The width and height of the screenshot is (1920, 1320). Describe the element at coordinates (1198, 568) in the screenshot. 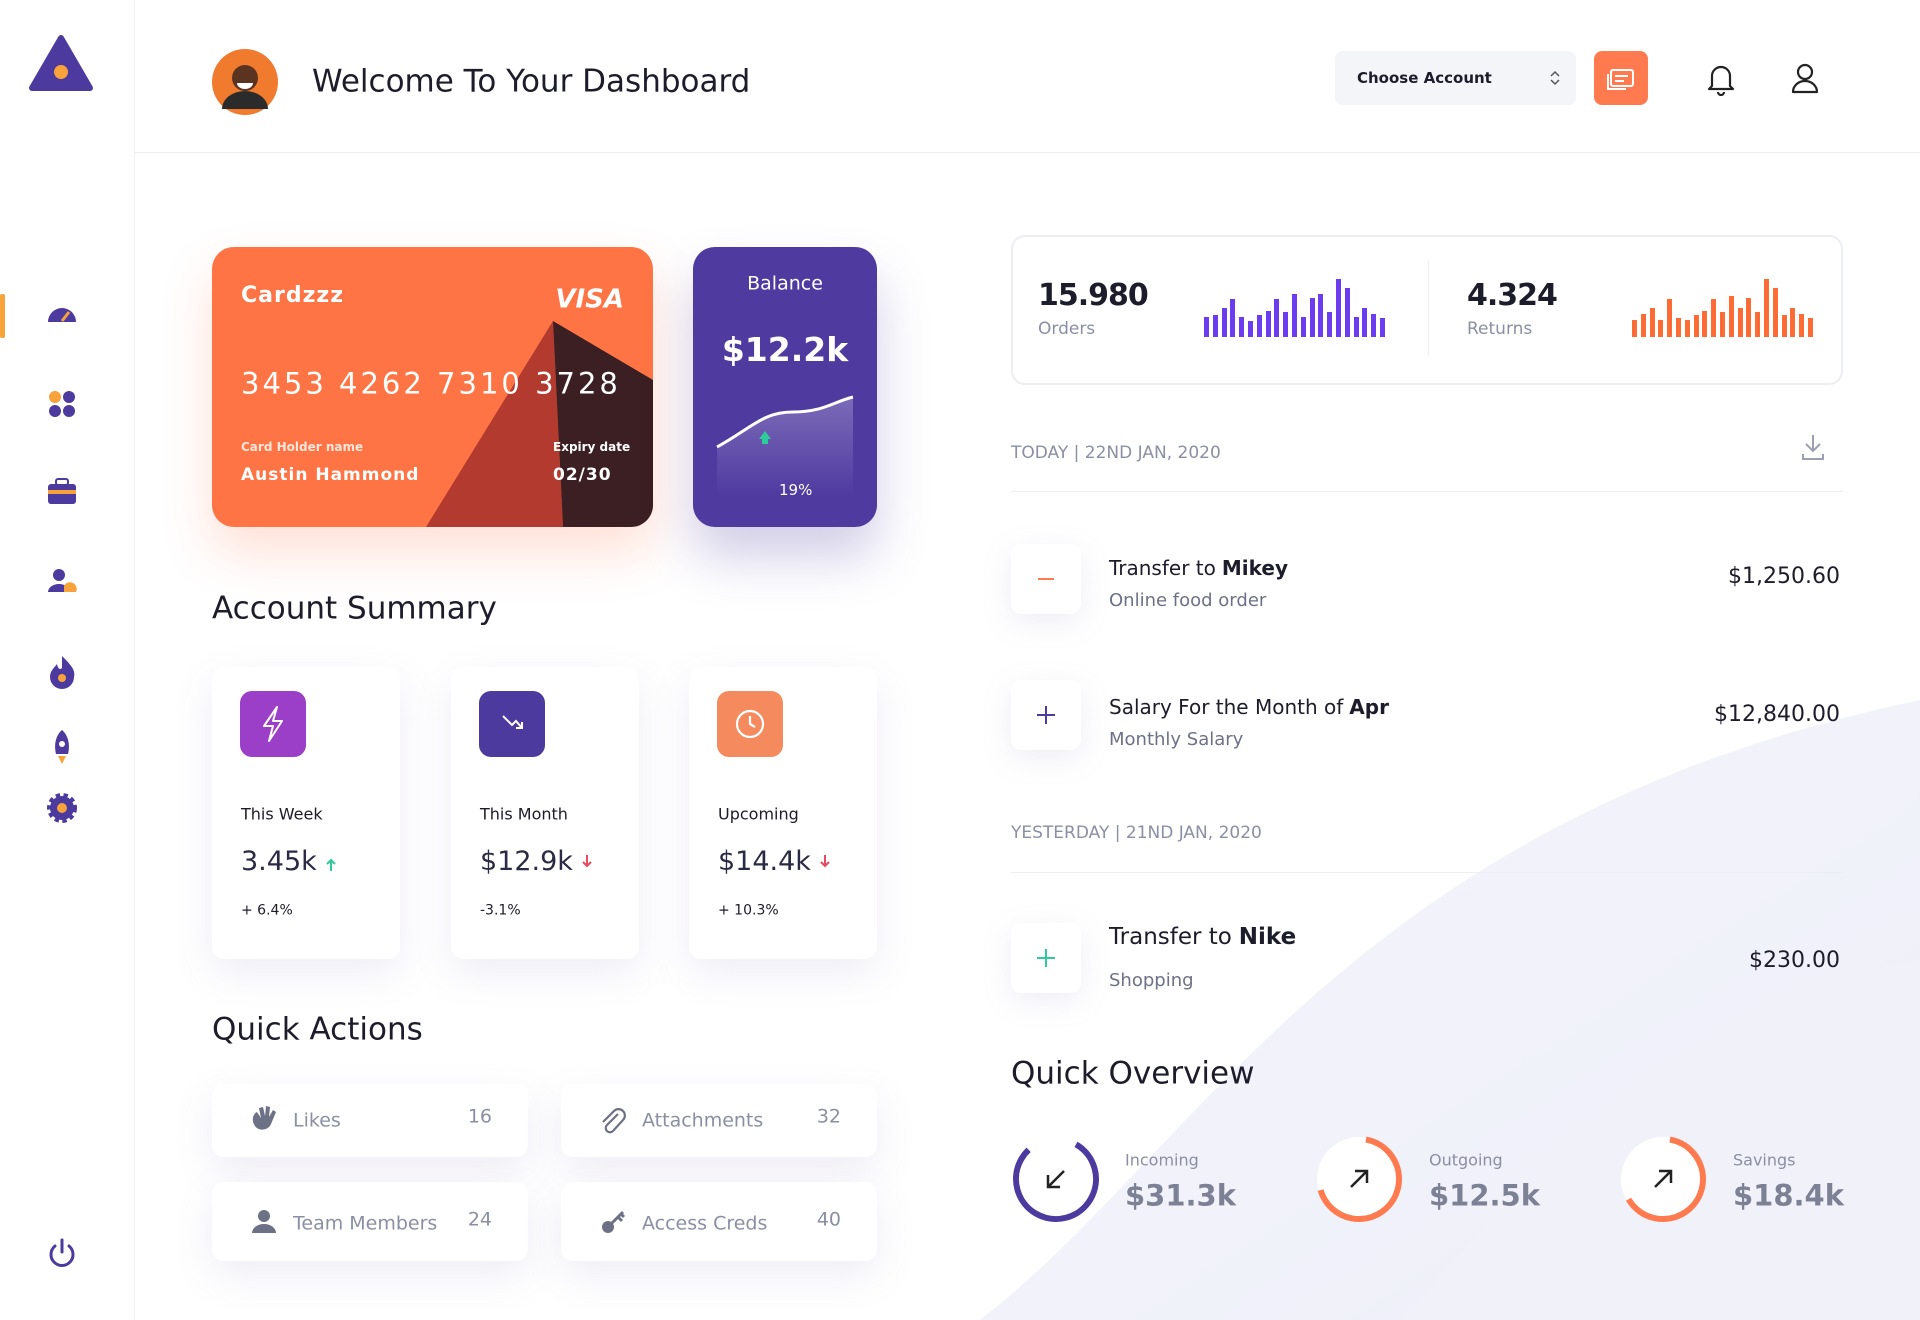

I see `transaction-title: Transfer to Mikey` at that location.